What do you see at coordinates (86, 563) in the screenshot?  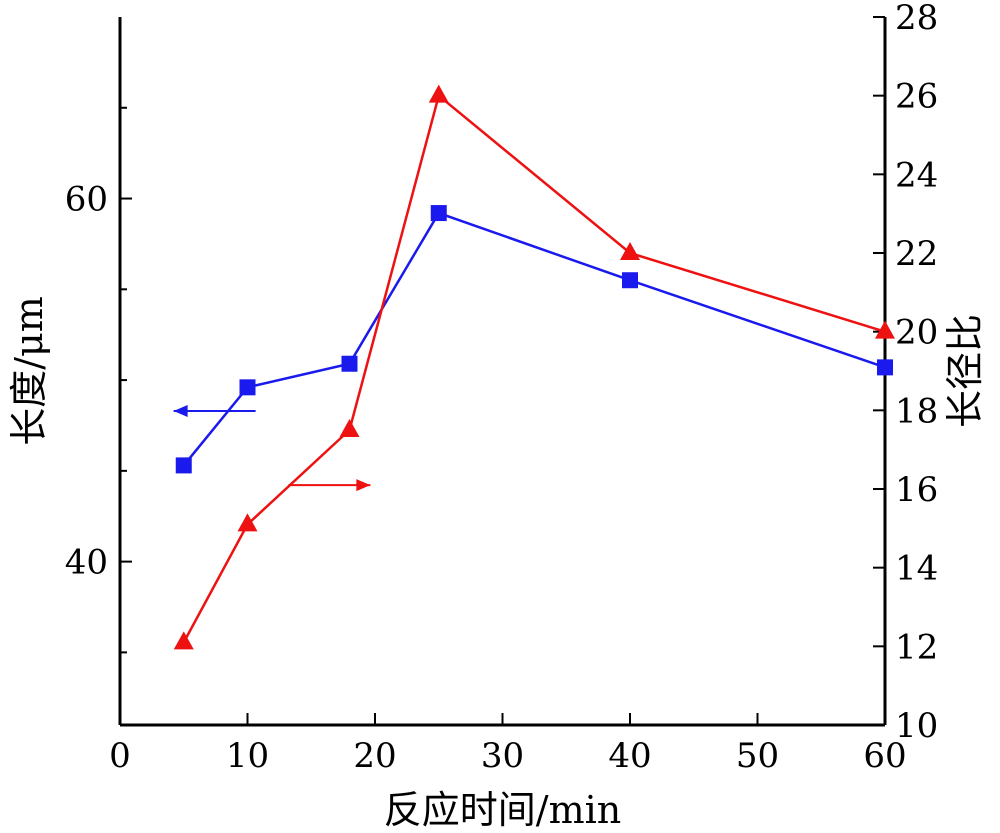 I see `left-tick-label-0: 40` at bounding box center [86, 563].